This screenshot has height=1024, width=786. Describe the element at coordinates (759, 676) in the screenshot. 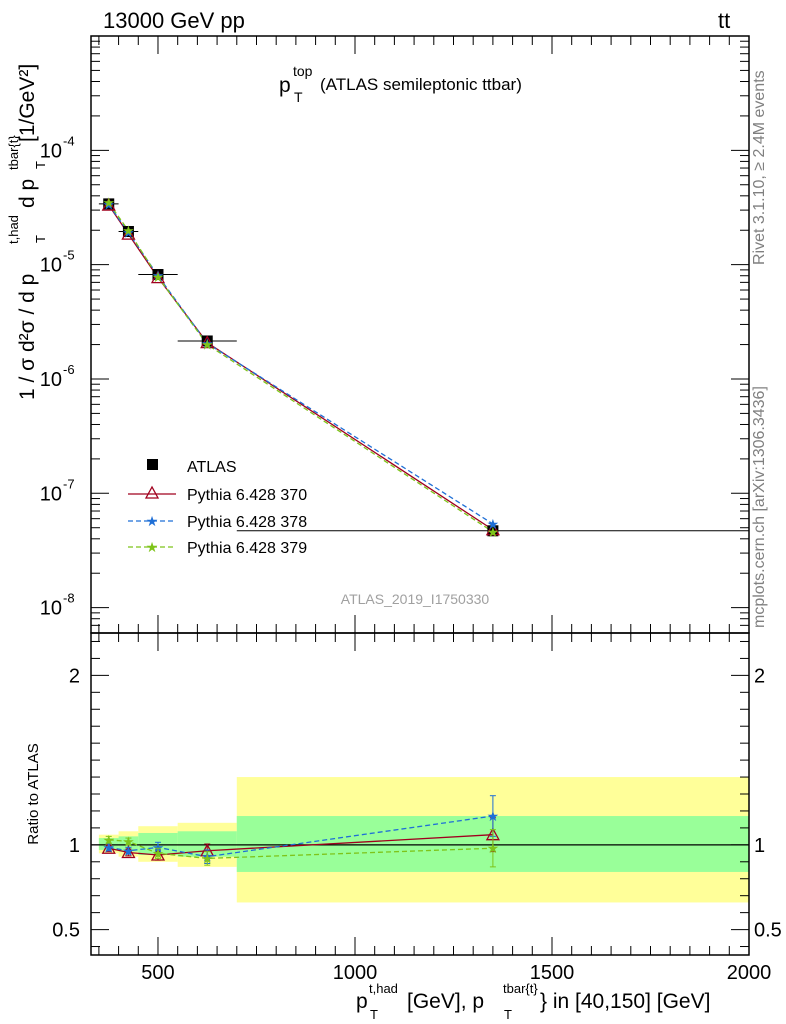

I see `ratio-y-label-right: 2` at that location.